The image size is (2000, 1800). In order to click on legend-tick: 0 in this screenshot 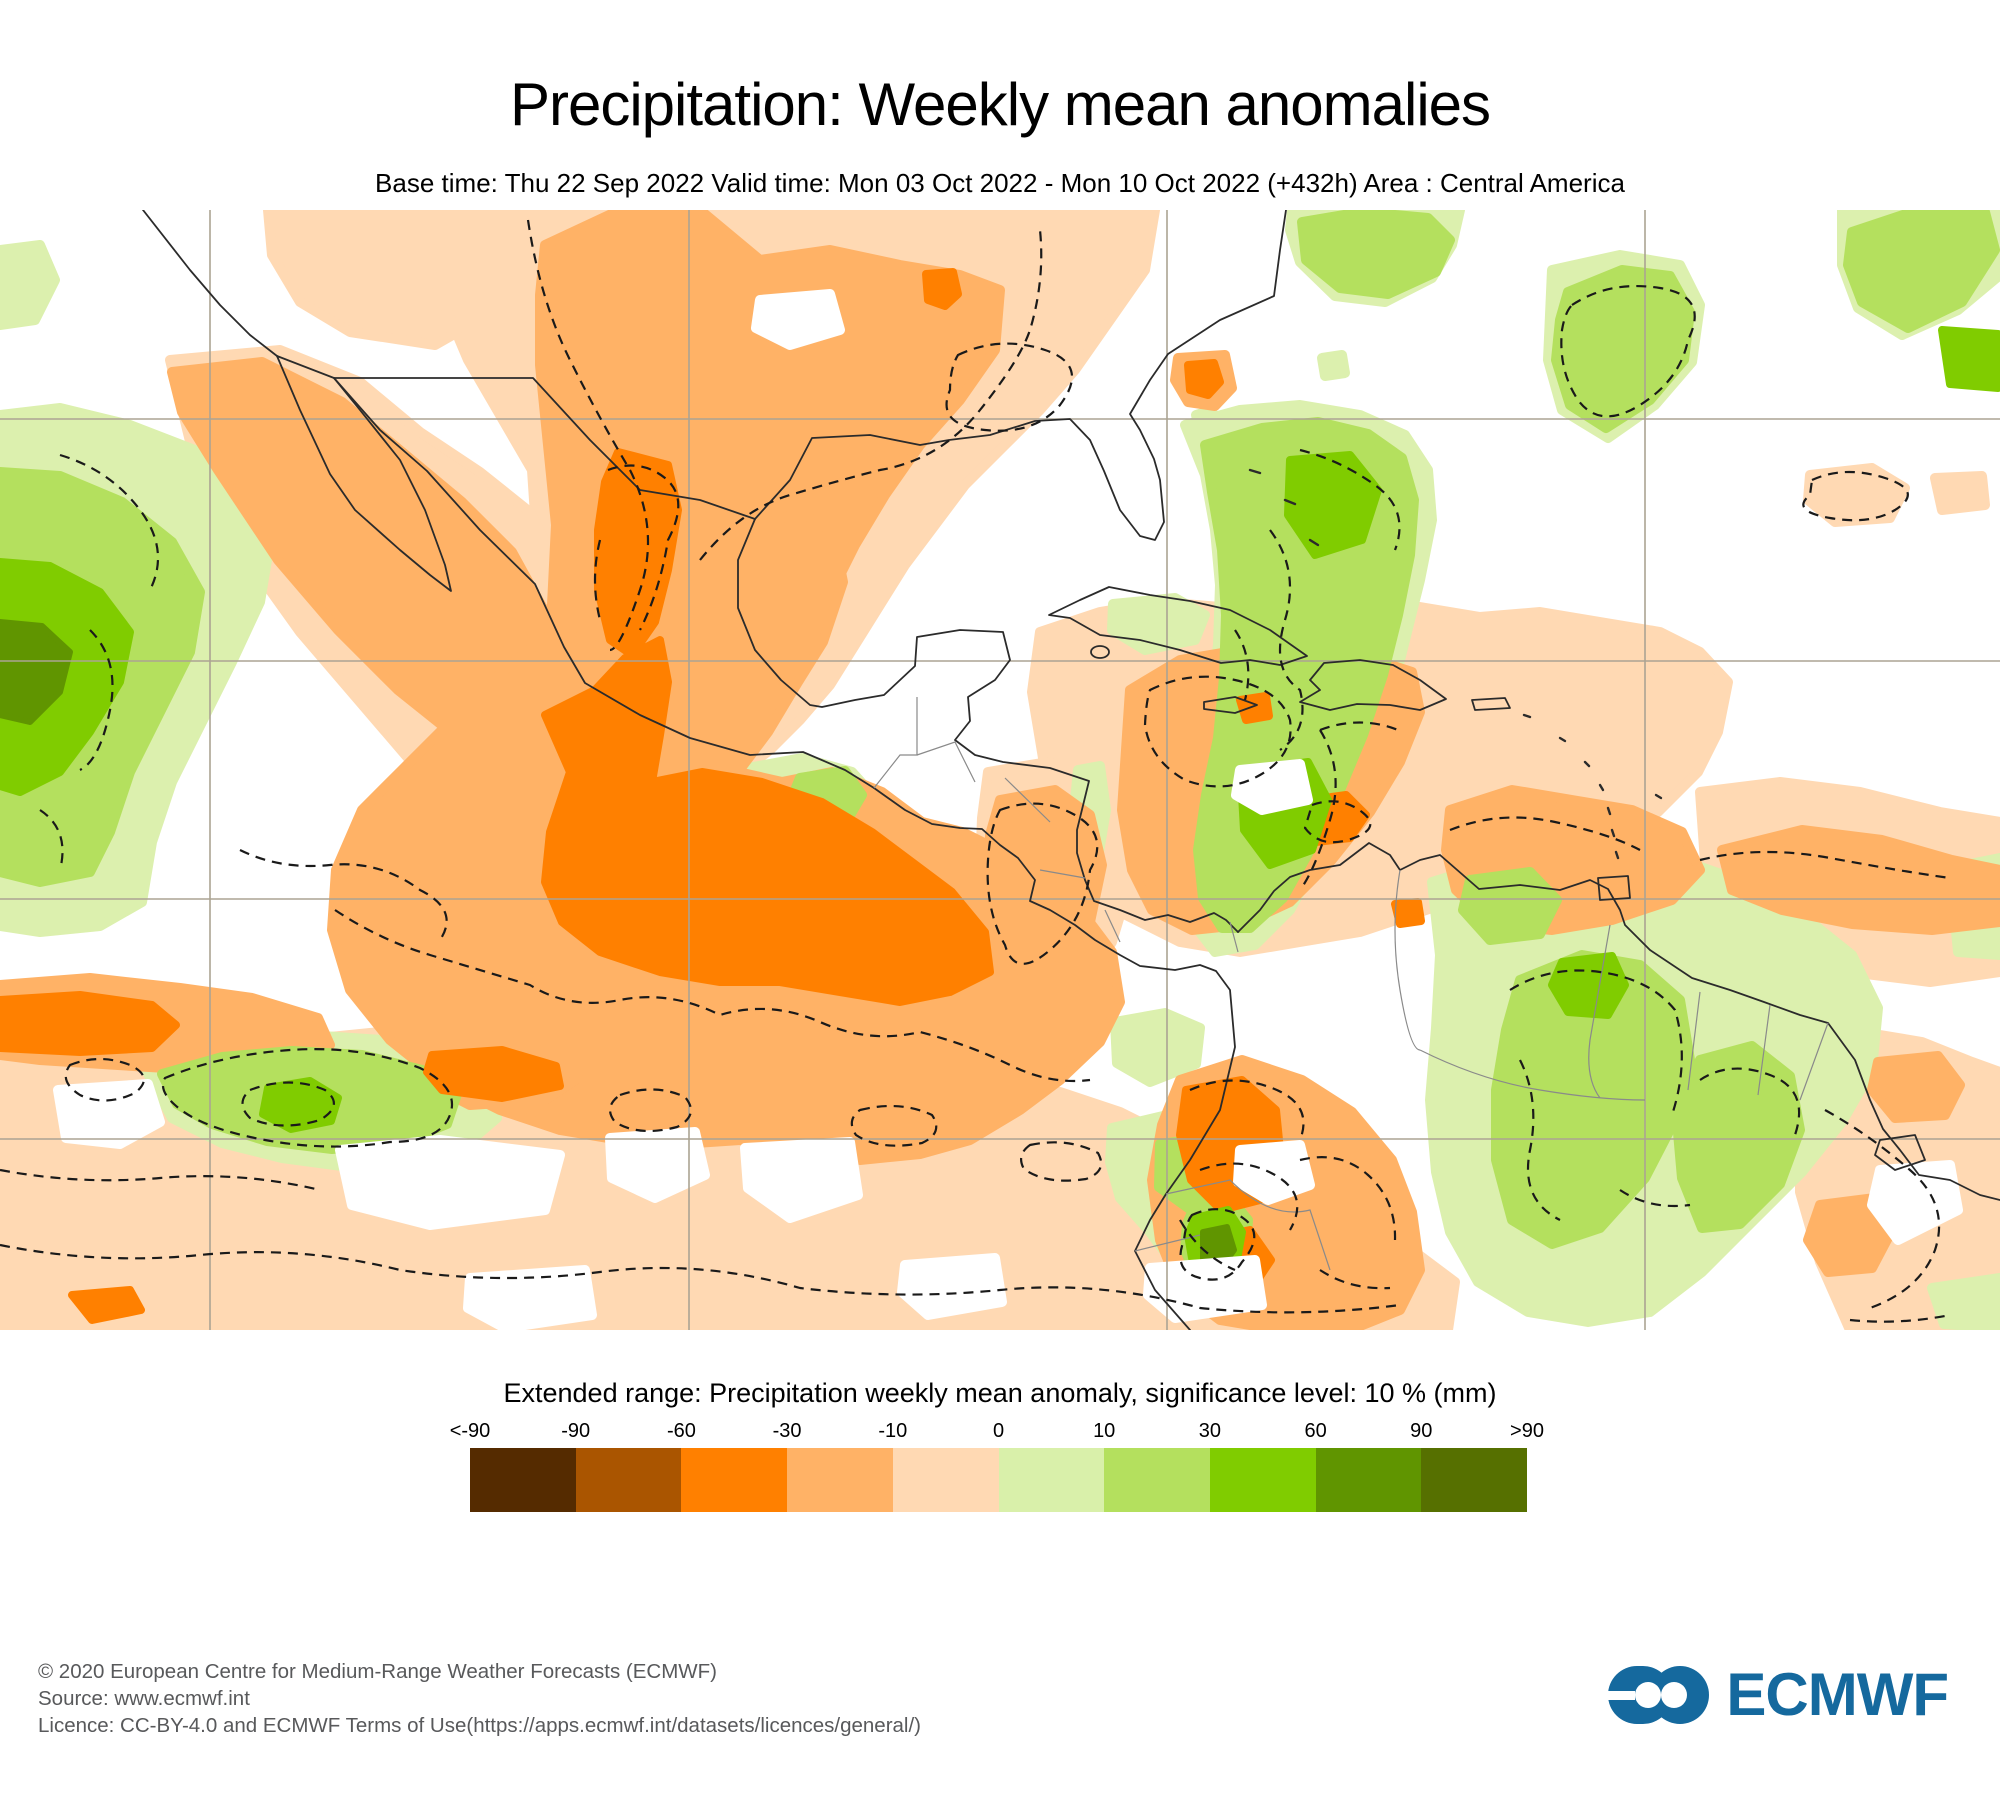, I will do `click(998, 1431)`.